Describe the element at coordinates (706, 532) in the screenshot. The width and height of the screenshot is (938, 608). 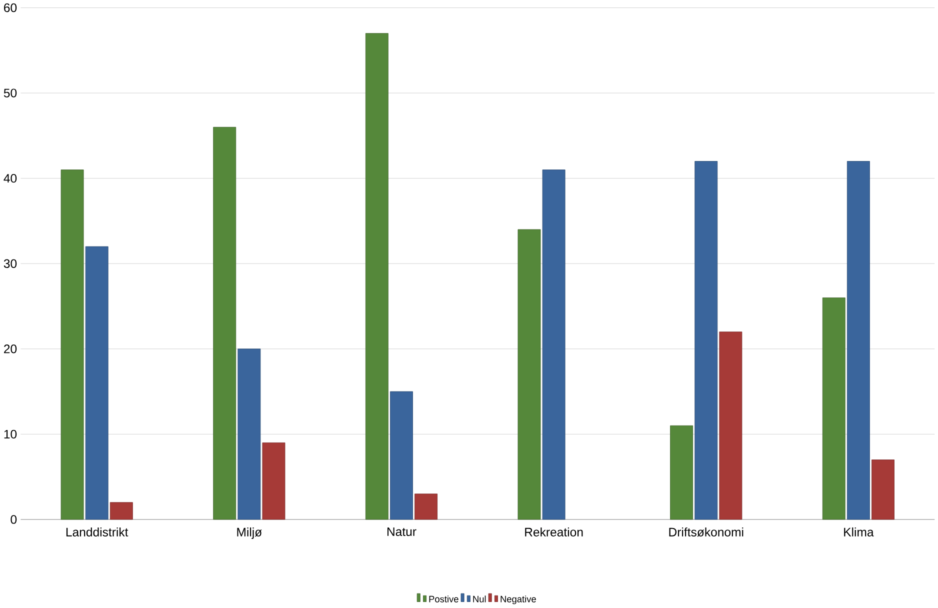
I see `x-tick-label: Driftsøkonomi` at that location.